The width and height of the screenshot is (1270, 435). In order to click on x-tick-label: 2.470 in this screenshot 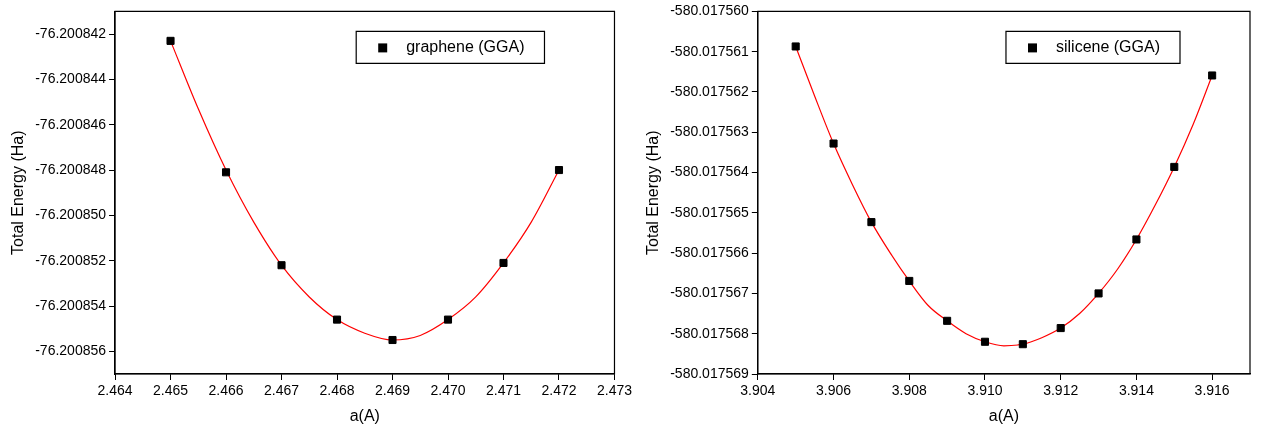, I will do `click(448, 390)`.